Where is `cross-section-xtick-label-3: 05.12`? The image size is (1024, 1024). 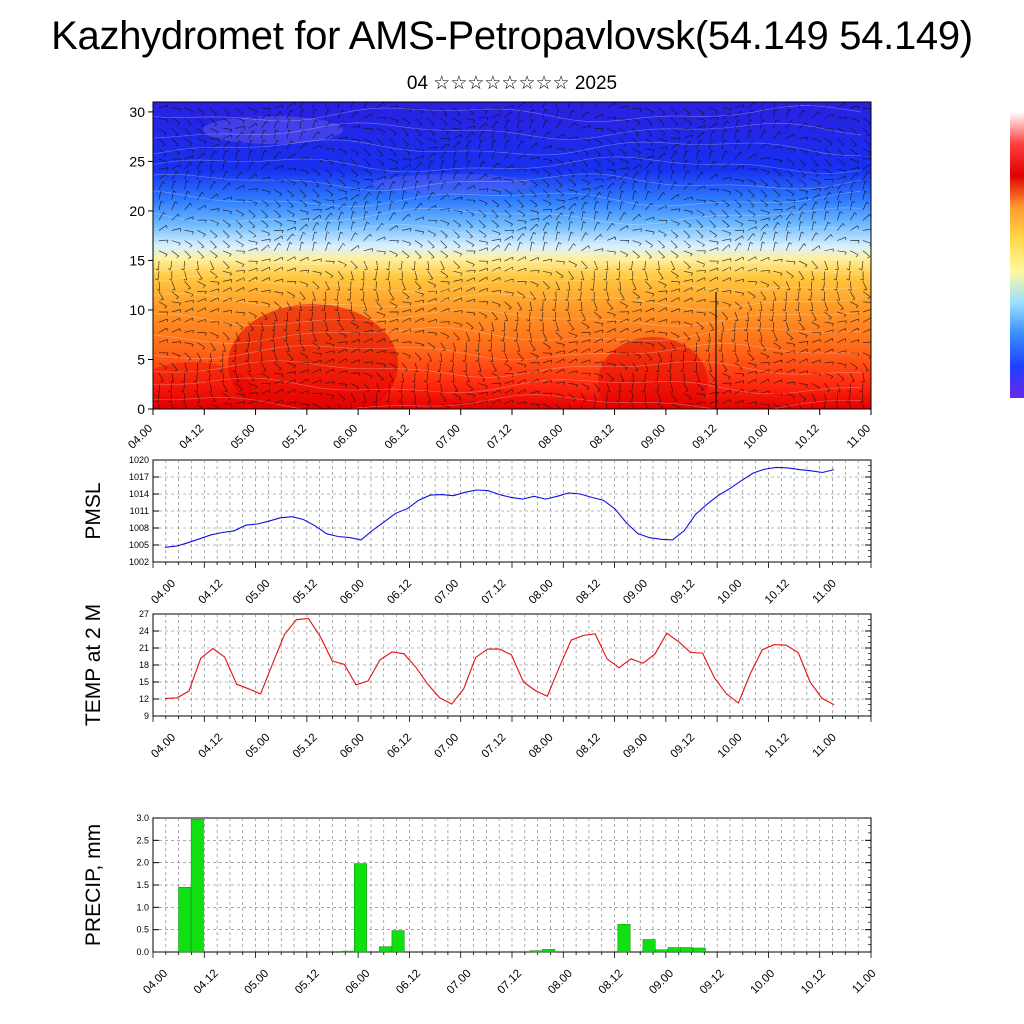
cross-section-xtick-label-3: 05.12 is located at coordinates (294, 437).